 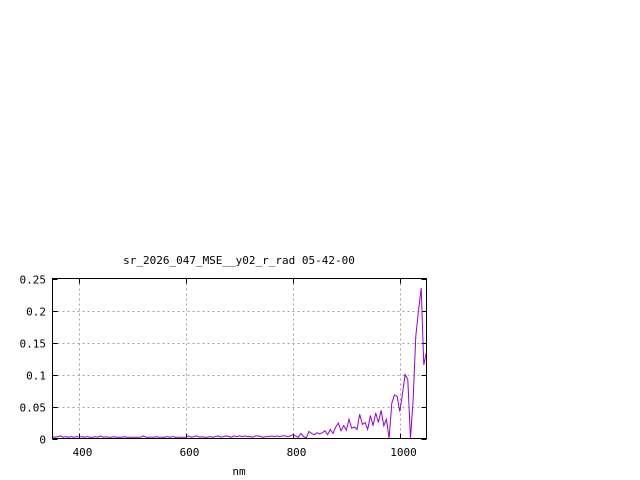 I want to click on x-tick-label: 400, so click(x=83, y=452).